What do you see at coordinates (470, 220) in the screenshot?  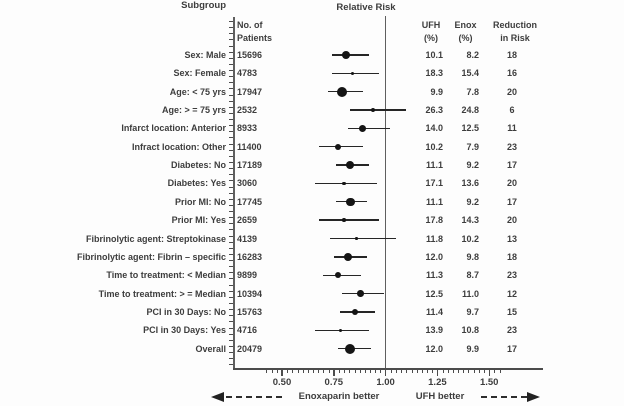 I see `row-enox-value: 14.3` at bounding box center [470, 220].